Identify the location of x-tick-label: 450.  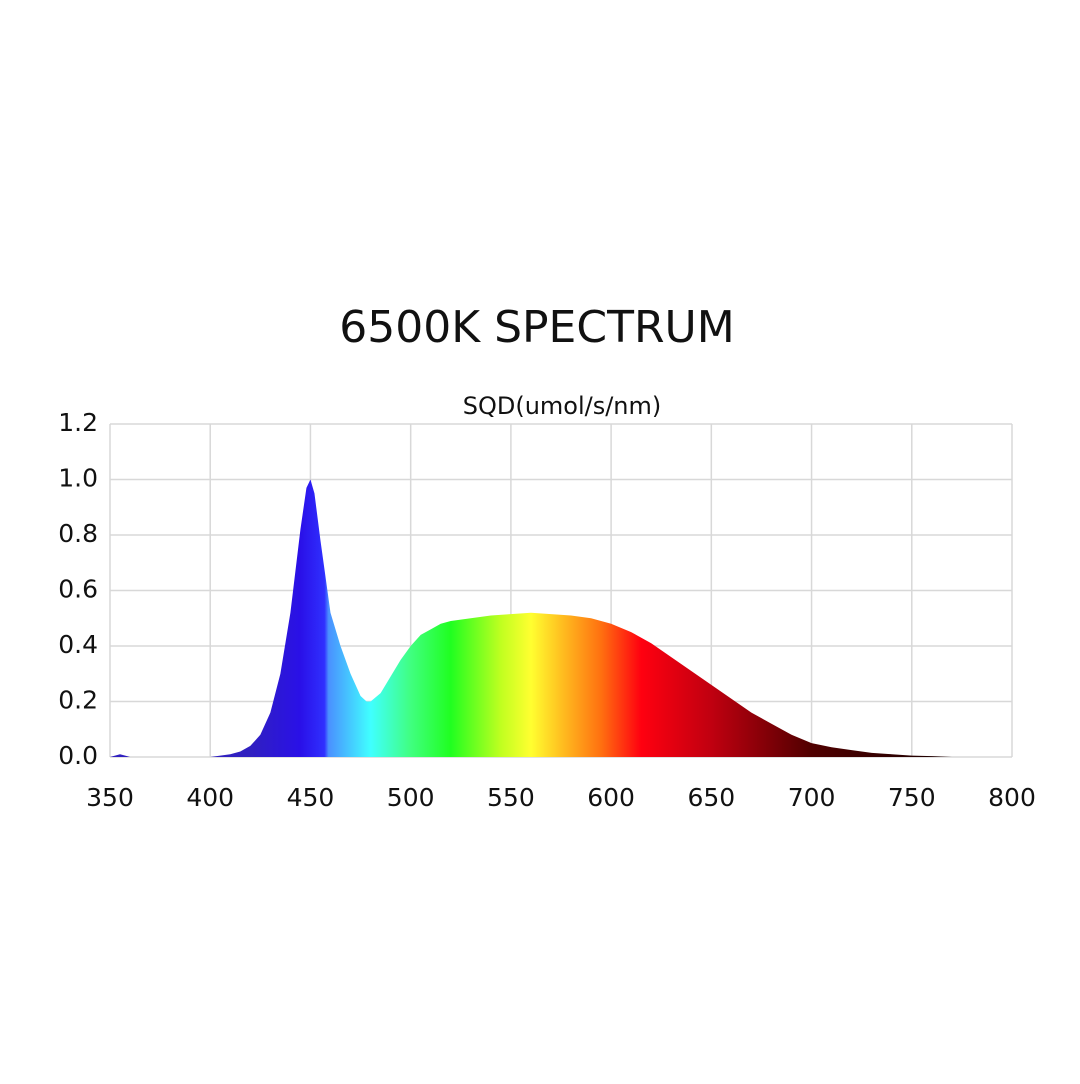
(311, 797).